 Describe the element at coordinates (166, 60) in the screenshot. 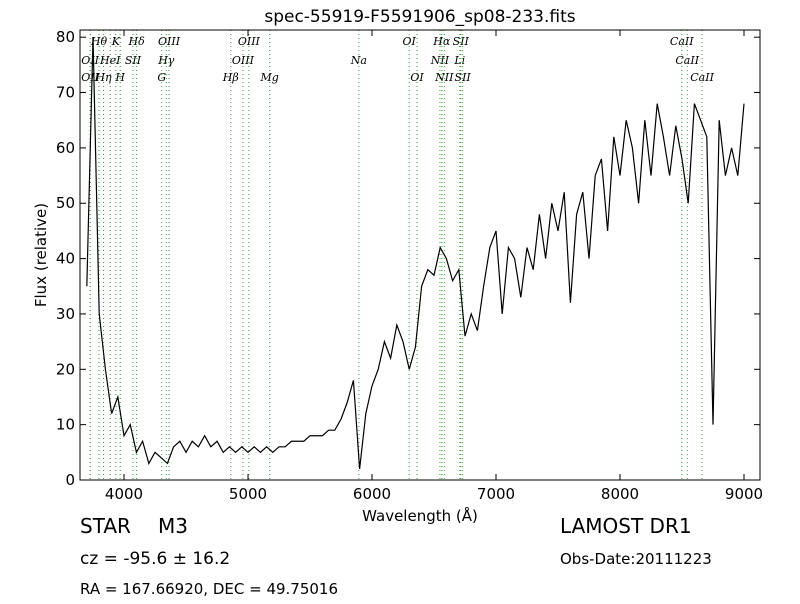

I see `spectral-line-label: Hγ` at that location.